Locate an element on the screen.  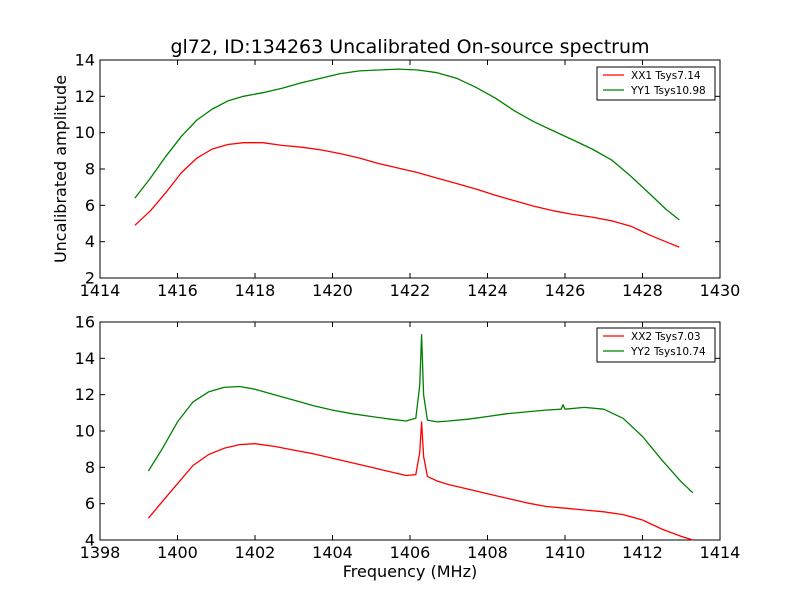
p1-y-tick-label: 6 is located at coordinates (90, 205).